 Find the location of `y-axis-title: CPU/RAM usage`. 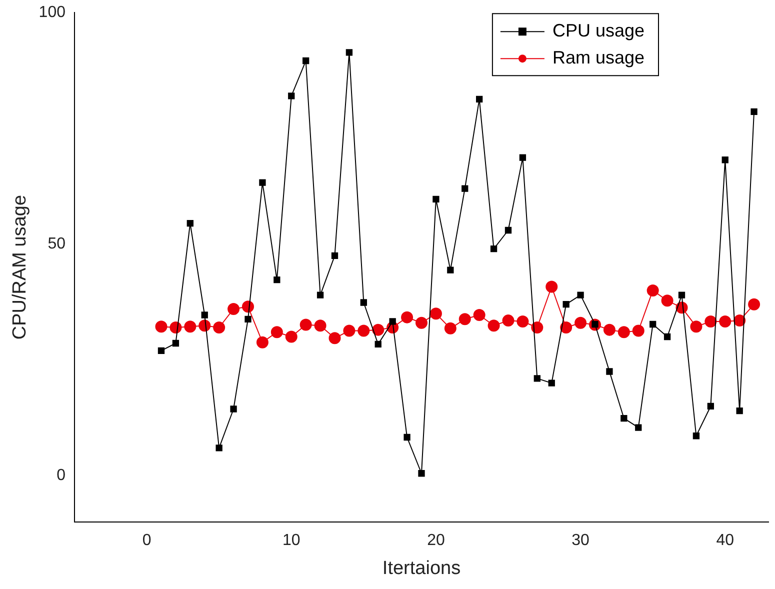

y-axis-title: CPU/RAM usage is located at coordinates (20, 267).